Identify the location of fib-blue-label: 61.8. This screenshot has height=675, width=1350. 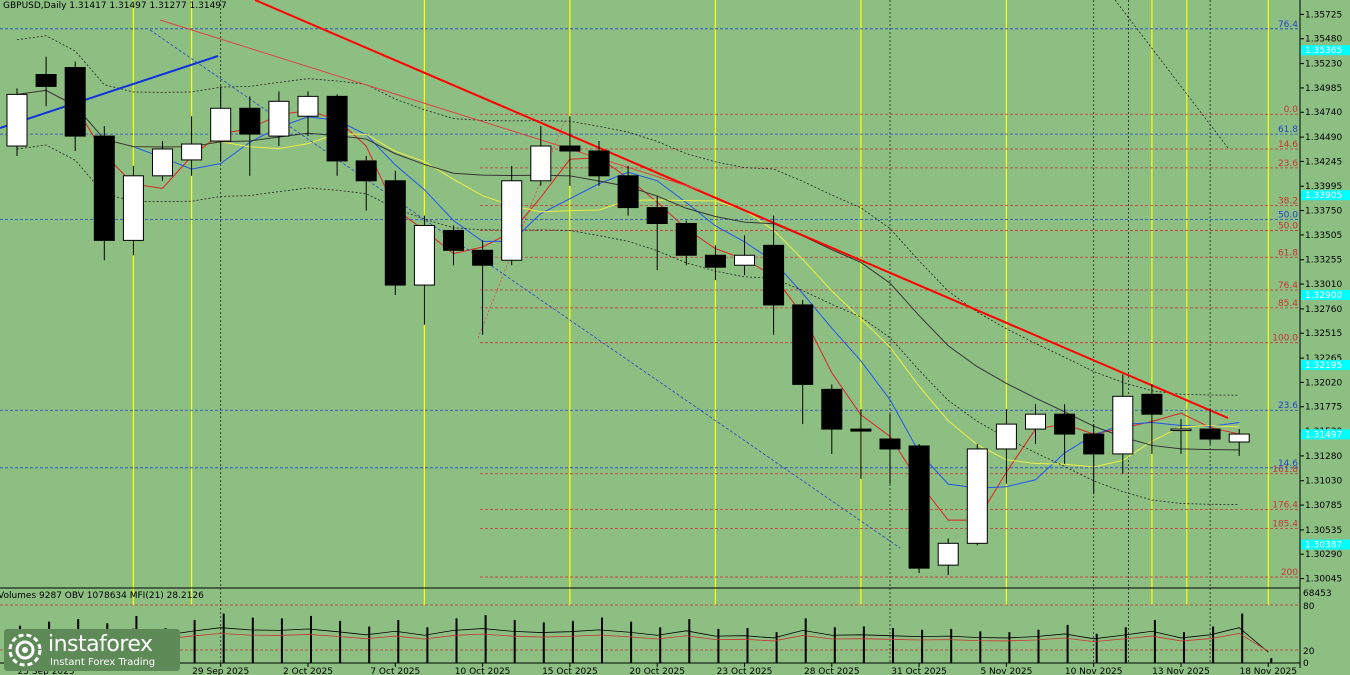
(1288, 130).